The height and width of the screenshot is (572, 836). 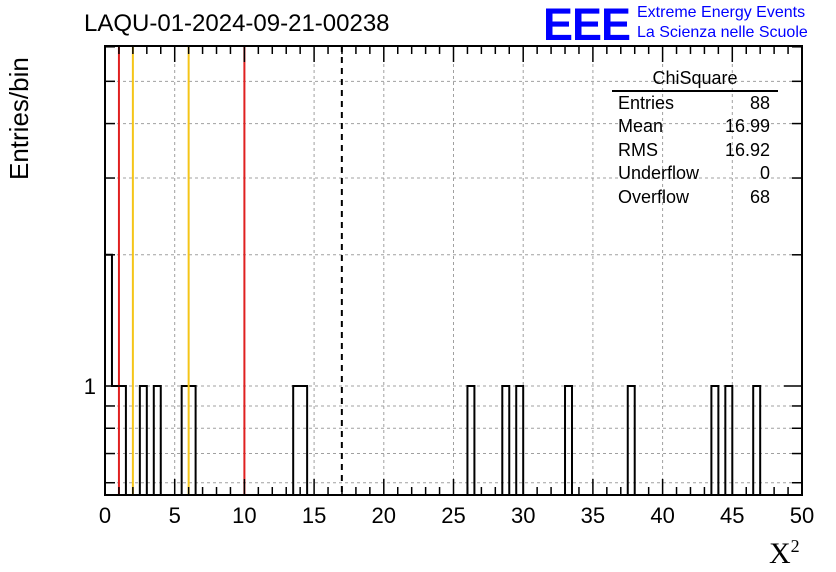 I want to click on y-axis-label: Entries/bin, so click(x=19, y=118).